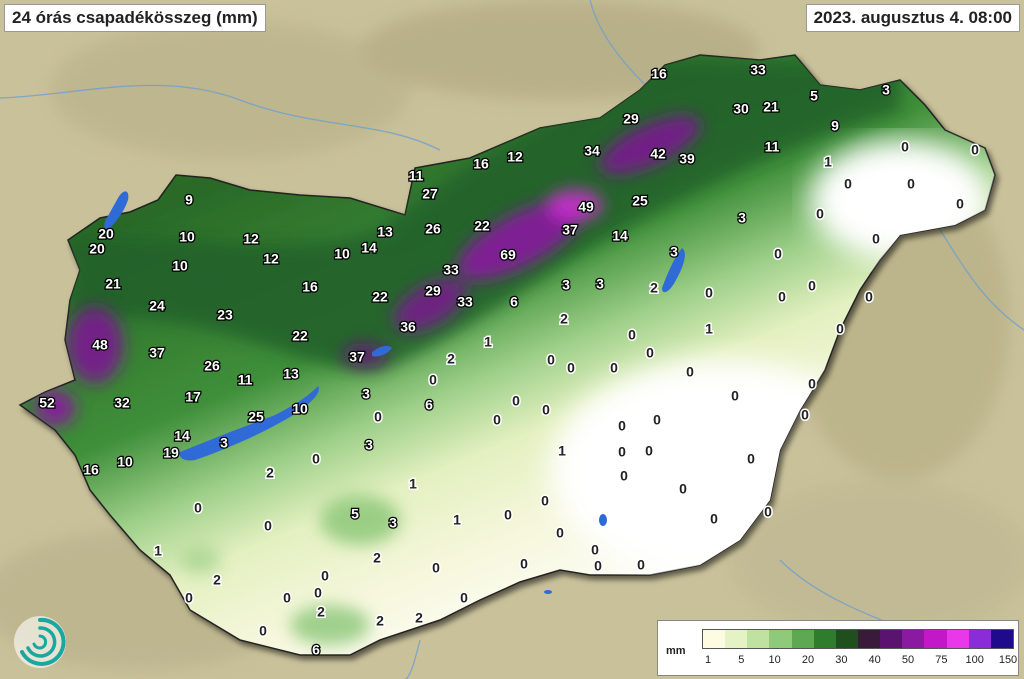 The image size is (1024, 679). What do you see at coordinates (408, 327) in the screenshot?
I see `station-value: 36` at bounding box center [408, 327].